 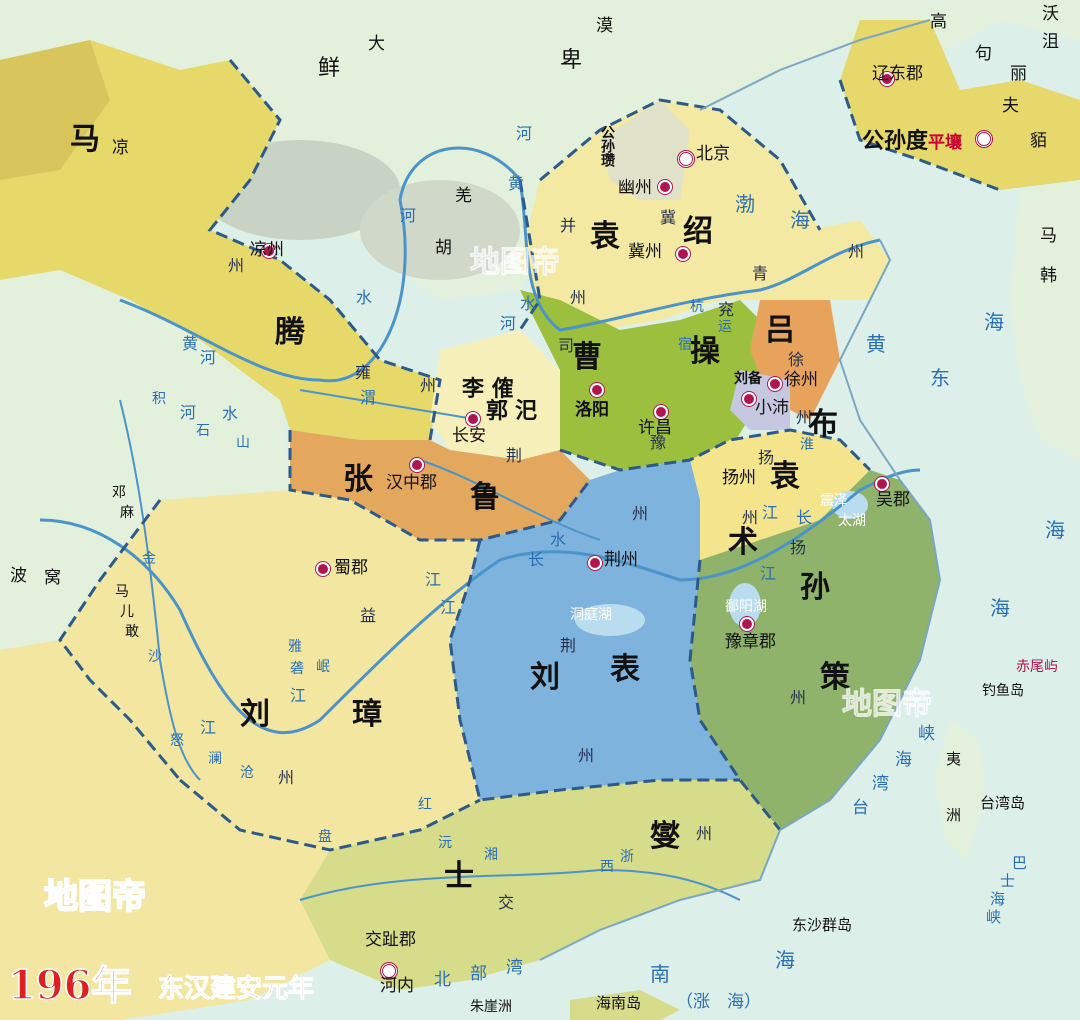 What do you see at coordinates (591, 615) in the screenshot?
I see `lake-dongting: 洞庭湖` at bounding box center [591, 615].